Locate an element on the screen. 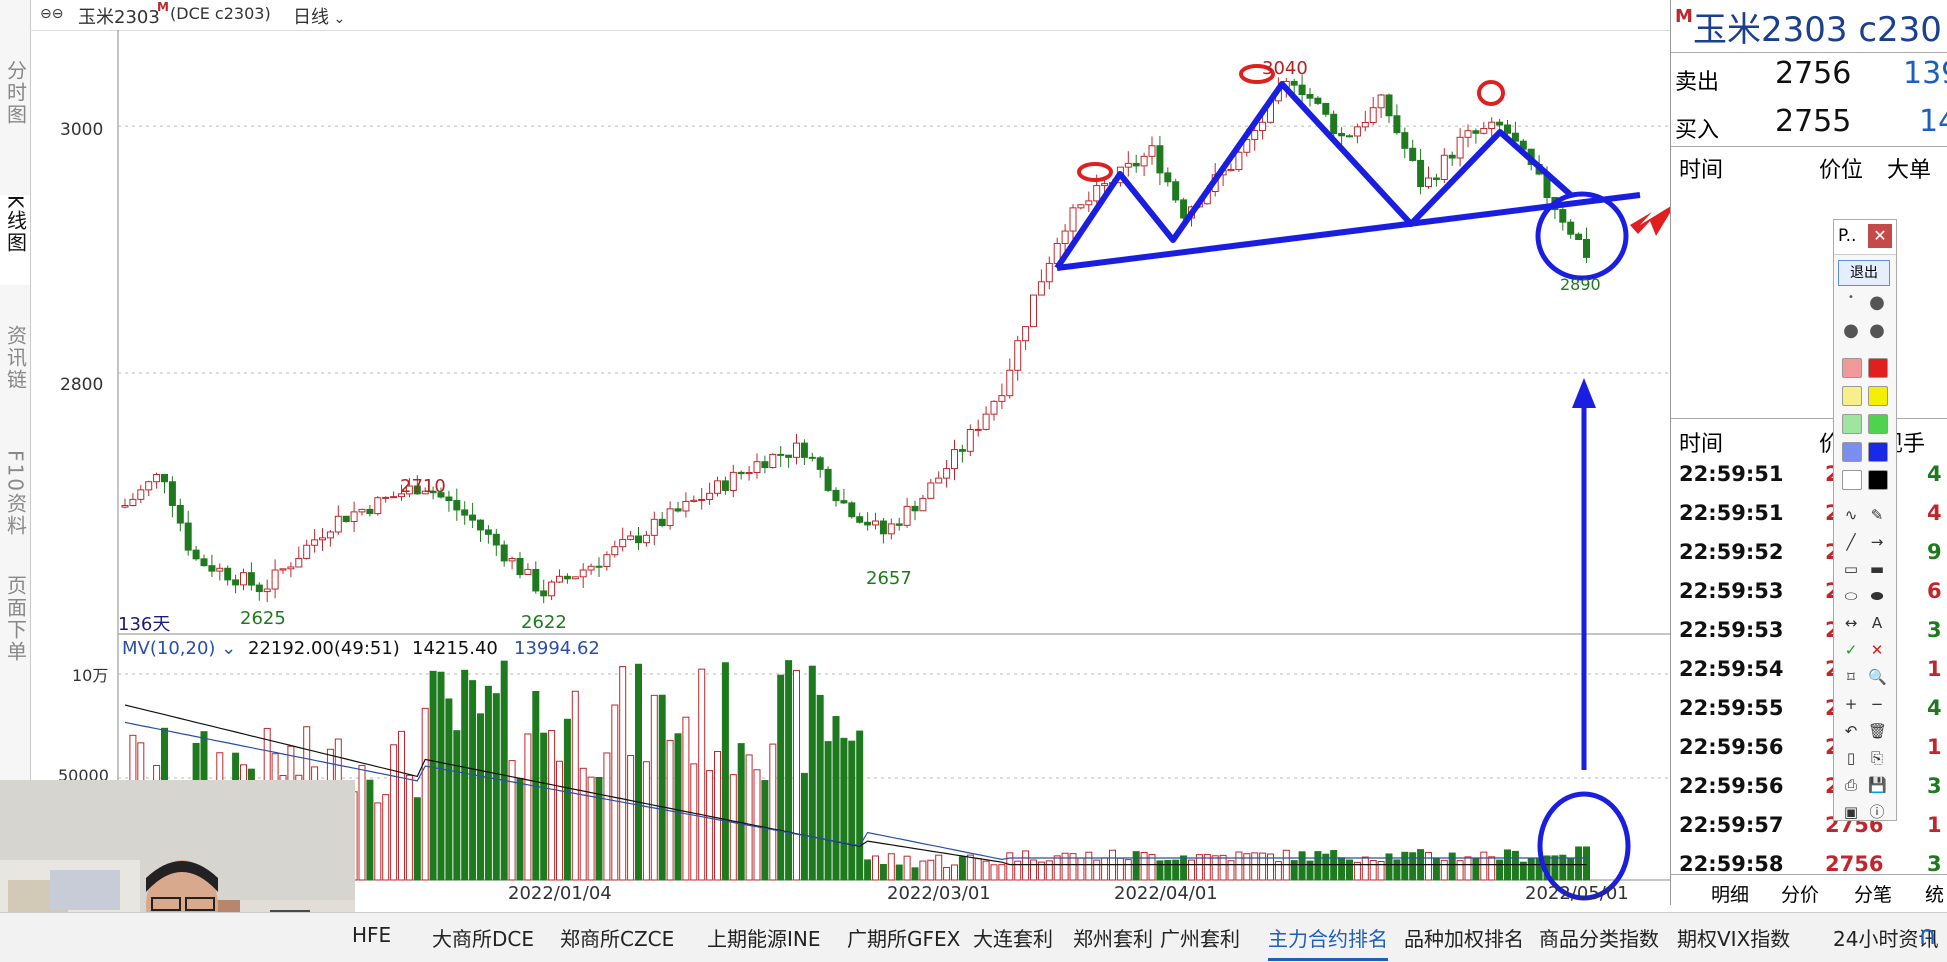  save-icon: ⎙ is located at coordinates (1850, 785).